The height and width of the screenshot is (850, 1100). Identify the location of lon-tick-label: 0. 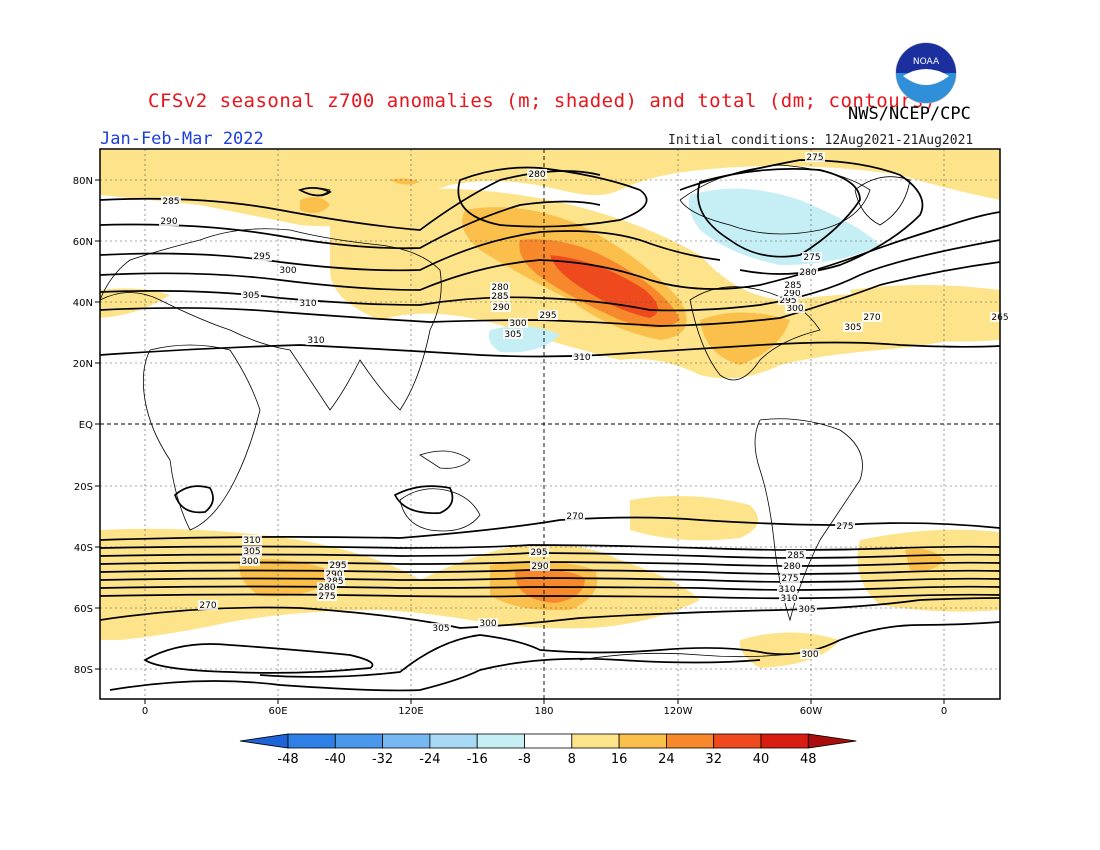
(145, 711).